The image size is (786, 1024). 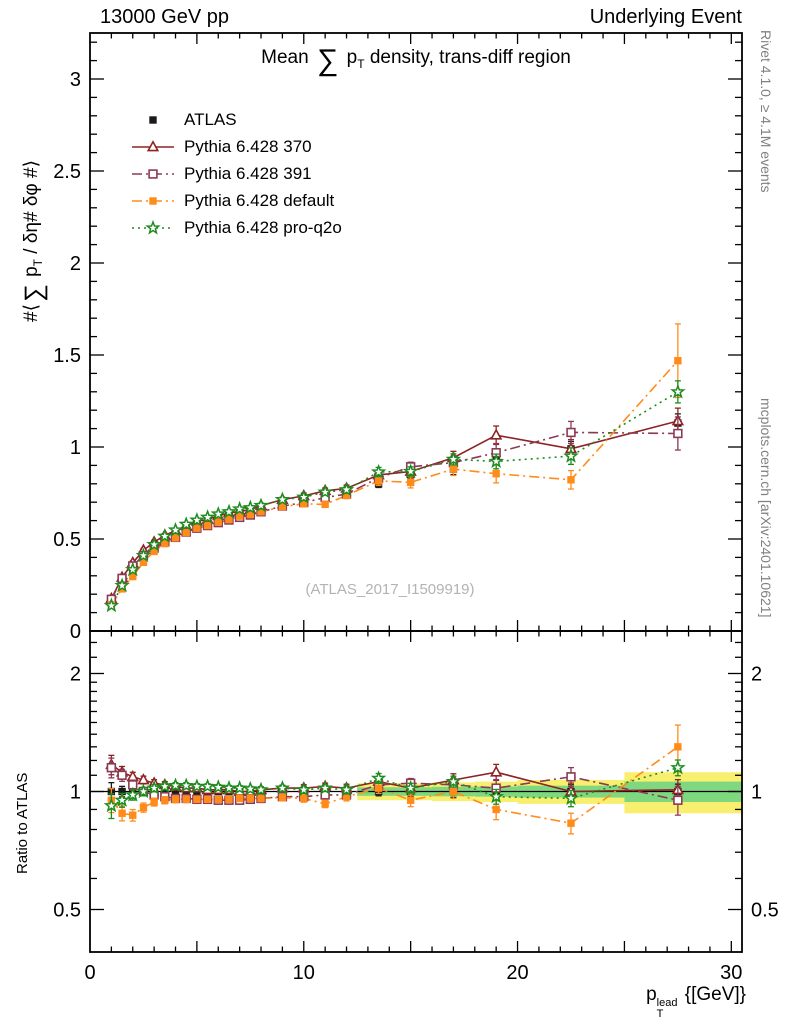 What do you see at coordinates (390, 589) in the screenshot?
I see `analysis-id-watermark: (ATLAS_2017_I1509919)` at bounding box center [390, 589].